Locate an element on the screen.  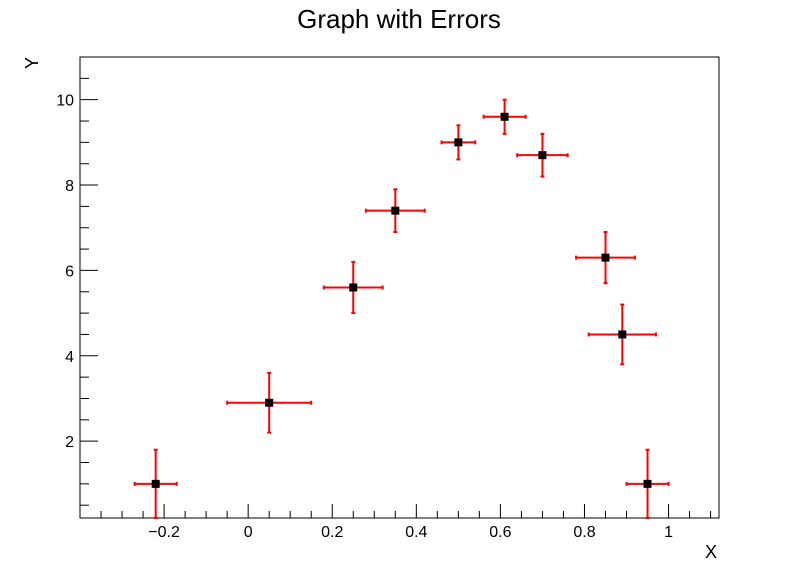
y-tick-label: 6 is located at coordinates (69, 271).